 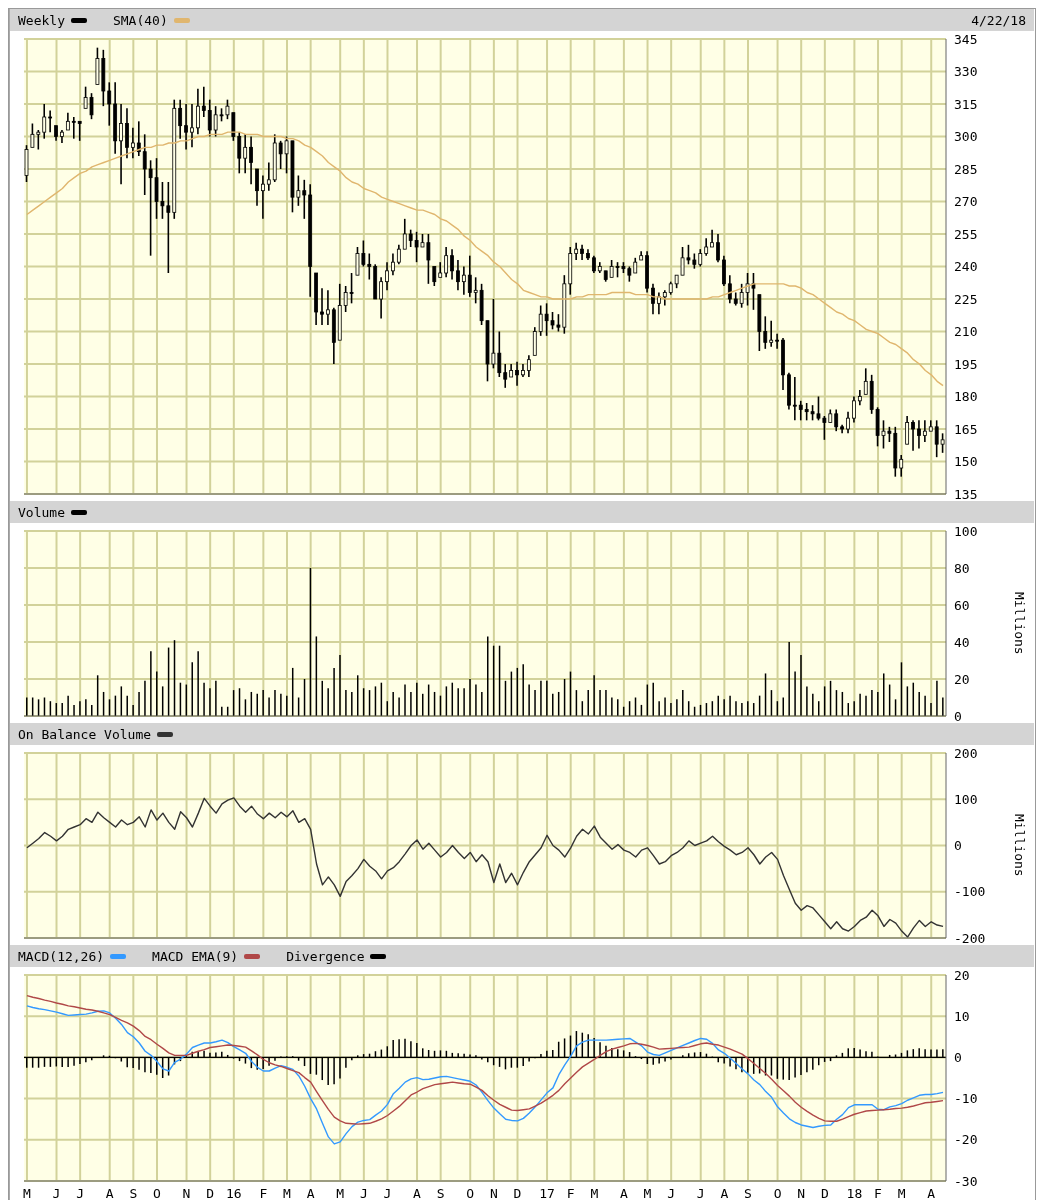 I want to click on y-tick-label: 80, so click(x=962, y=568).